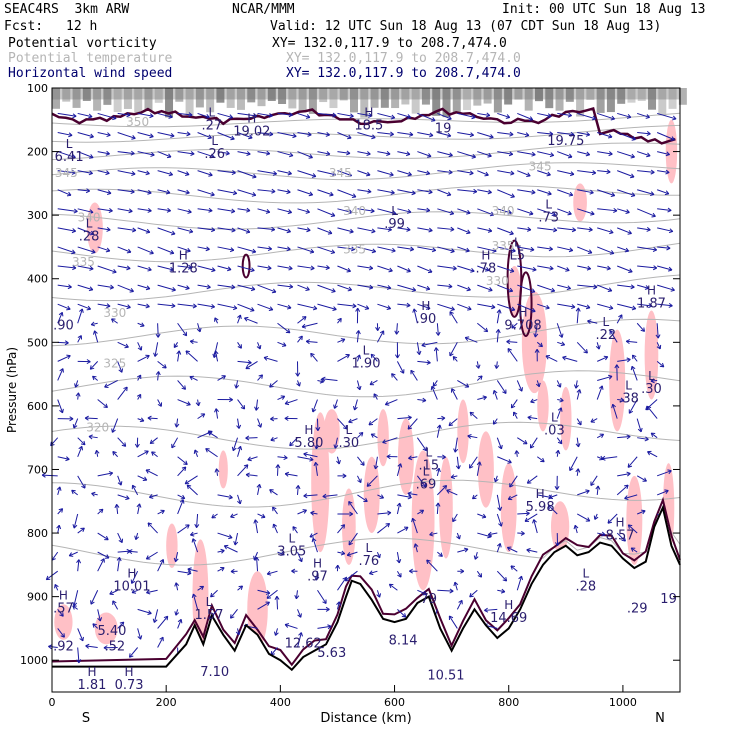 The image size is (740, 740). What do you see at coordinates (605, 335) in the screenshot?
I see `pv-extremum-value: .22` at bounding box center [605, 335].